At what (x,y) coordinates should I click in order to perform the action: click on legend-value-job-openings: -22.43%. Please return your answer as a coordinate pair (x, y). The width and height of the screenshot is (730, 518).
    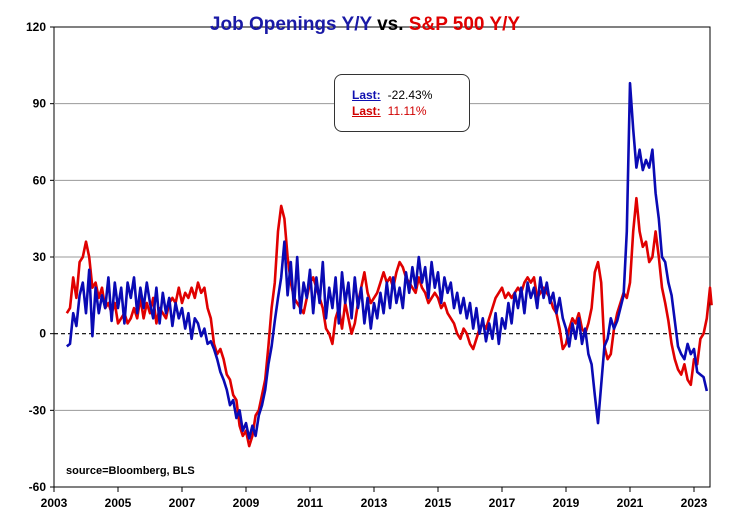
    Looking at the image, I should click on (410, 95).